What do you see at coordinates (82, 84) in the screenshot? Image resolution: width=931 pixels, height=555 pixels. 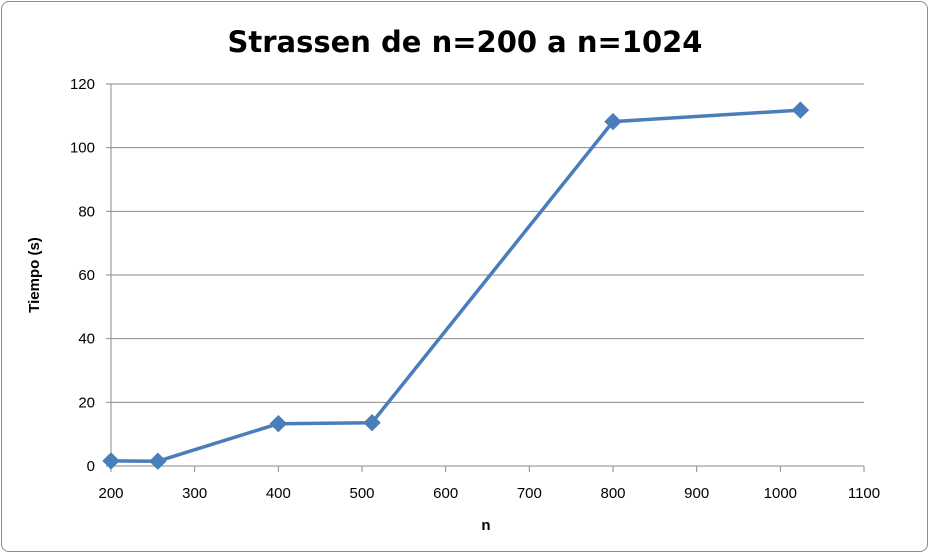 I see `y-tick-label-120: 120` at bounding box center [82, 84].